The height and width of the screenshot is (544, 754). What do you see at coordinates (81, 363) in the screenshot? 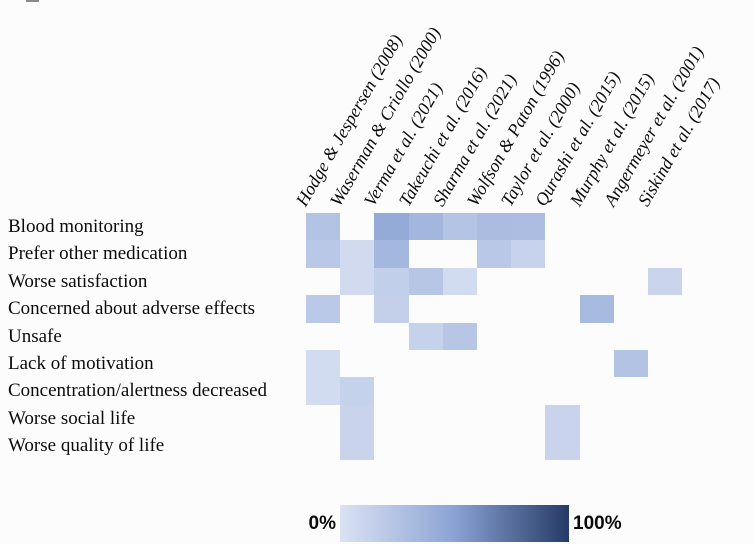
I see `row-label: Lack of motivation` at bounding box center [81, 363].